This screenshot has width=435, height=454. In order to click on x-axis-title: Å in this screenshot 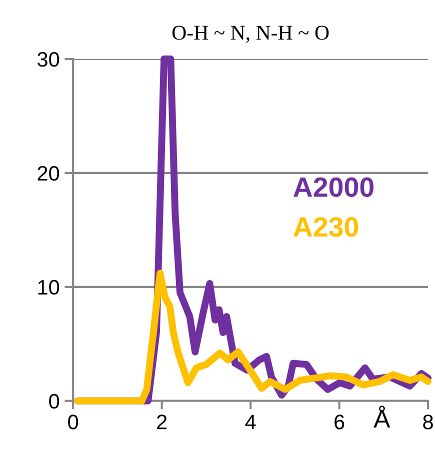, I will do `click(382, 417)`.